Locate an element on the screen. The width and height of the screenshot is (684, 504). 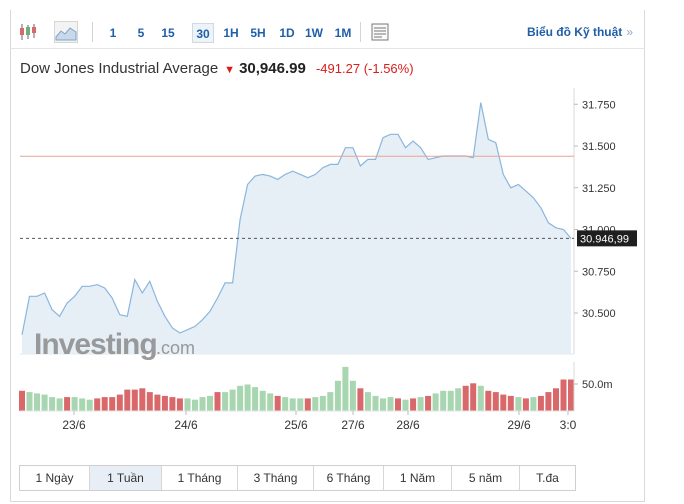
x-tick-label: 23/6 is located at coordinates (74, 425).